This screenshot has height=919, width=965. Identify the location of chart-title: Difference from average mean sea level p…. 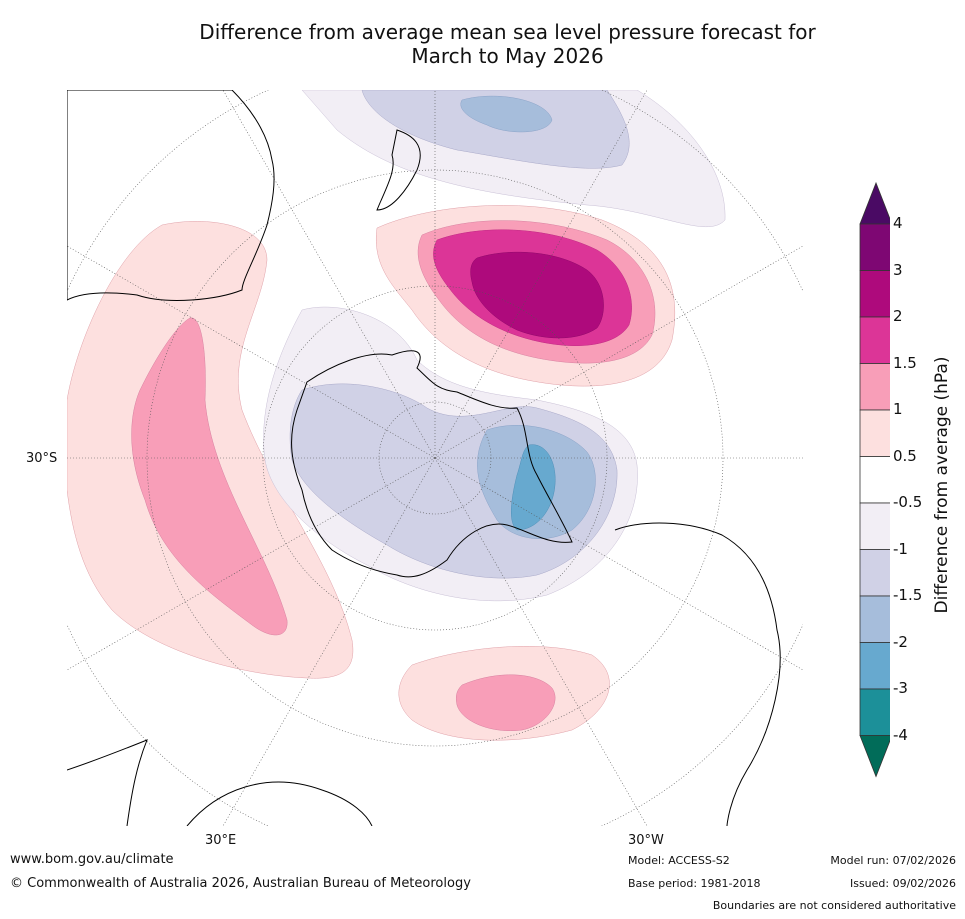
(502, 44).